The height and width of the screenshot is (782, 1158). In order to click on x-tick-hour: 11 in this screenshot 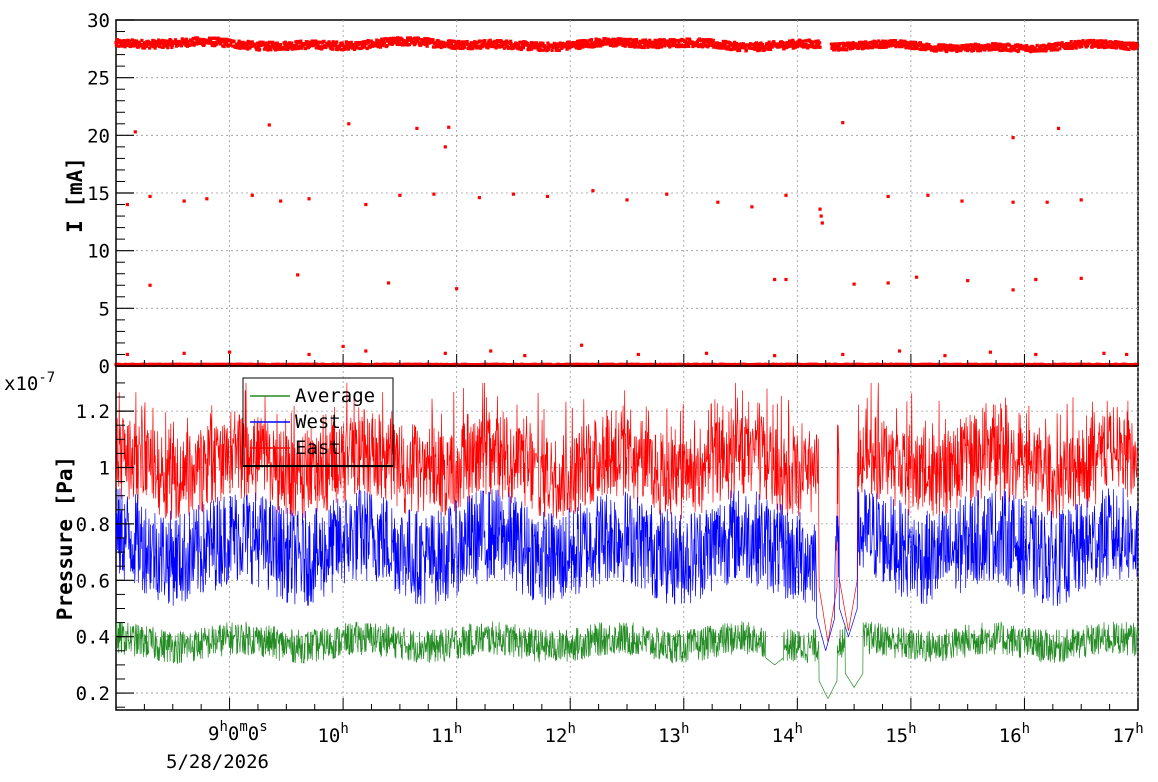, I will do `click(442, 736)`.